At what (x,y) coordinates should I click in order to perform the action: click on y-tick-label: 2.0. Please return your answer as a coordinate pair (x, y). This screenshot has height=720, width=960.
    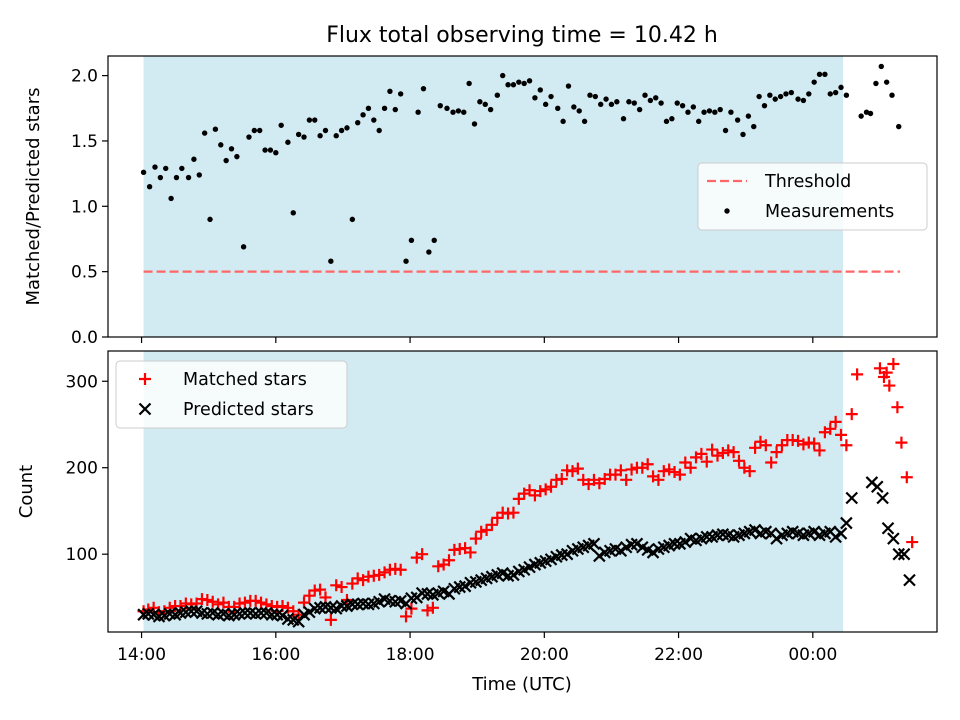
    Looking at the image, I should click on (84, 77).